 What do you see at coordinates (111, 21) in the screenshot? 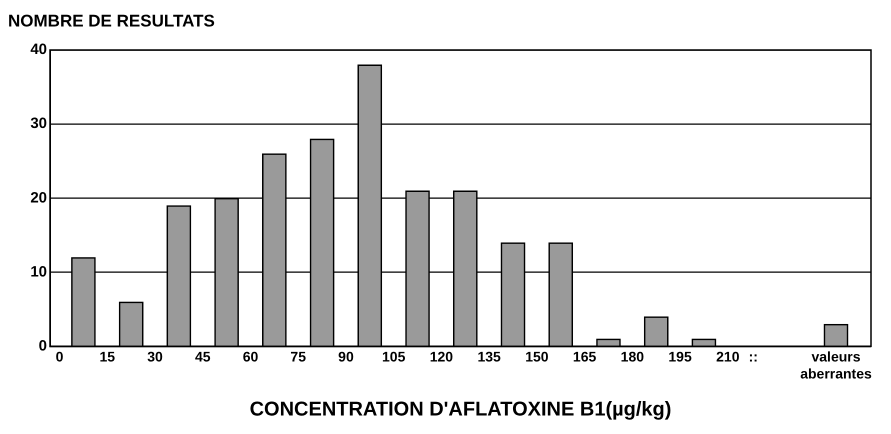
I see `y-axis-title: NOMBRE DE RESULTATS` at bounding box center [111, 21].